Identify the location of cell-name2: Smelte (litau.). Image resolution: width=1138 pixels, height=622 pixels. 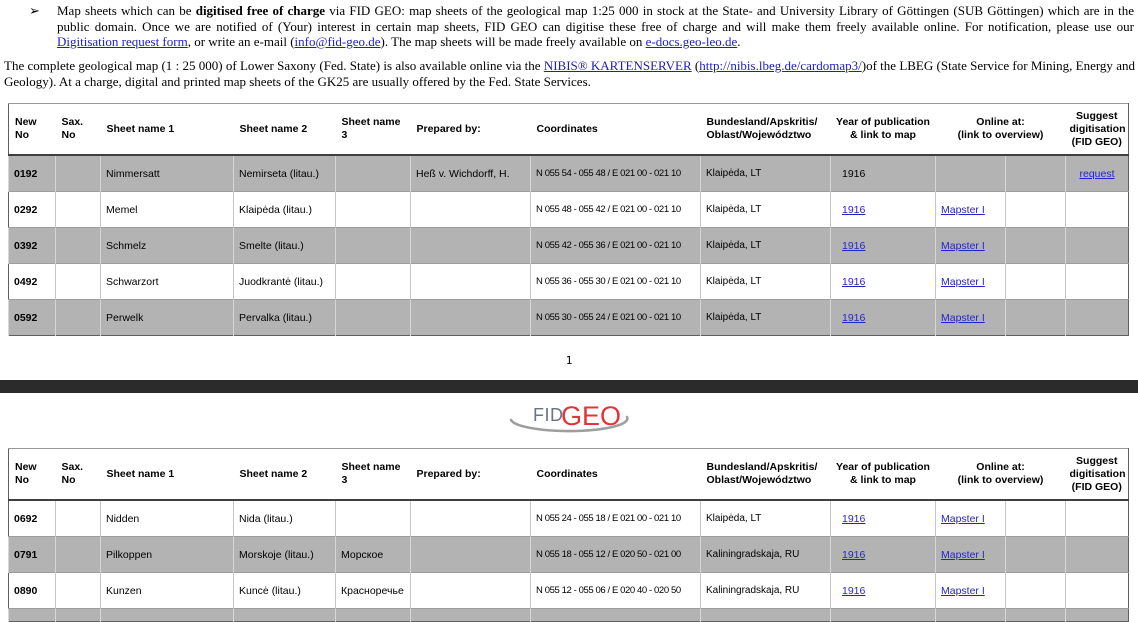
(284, 245).